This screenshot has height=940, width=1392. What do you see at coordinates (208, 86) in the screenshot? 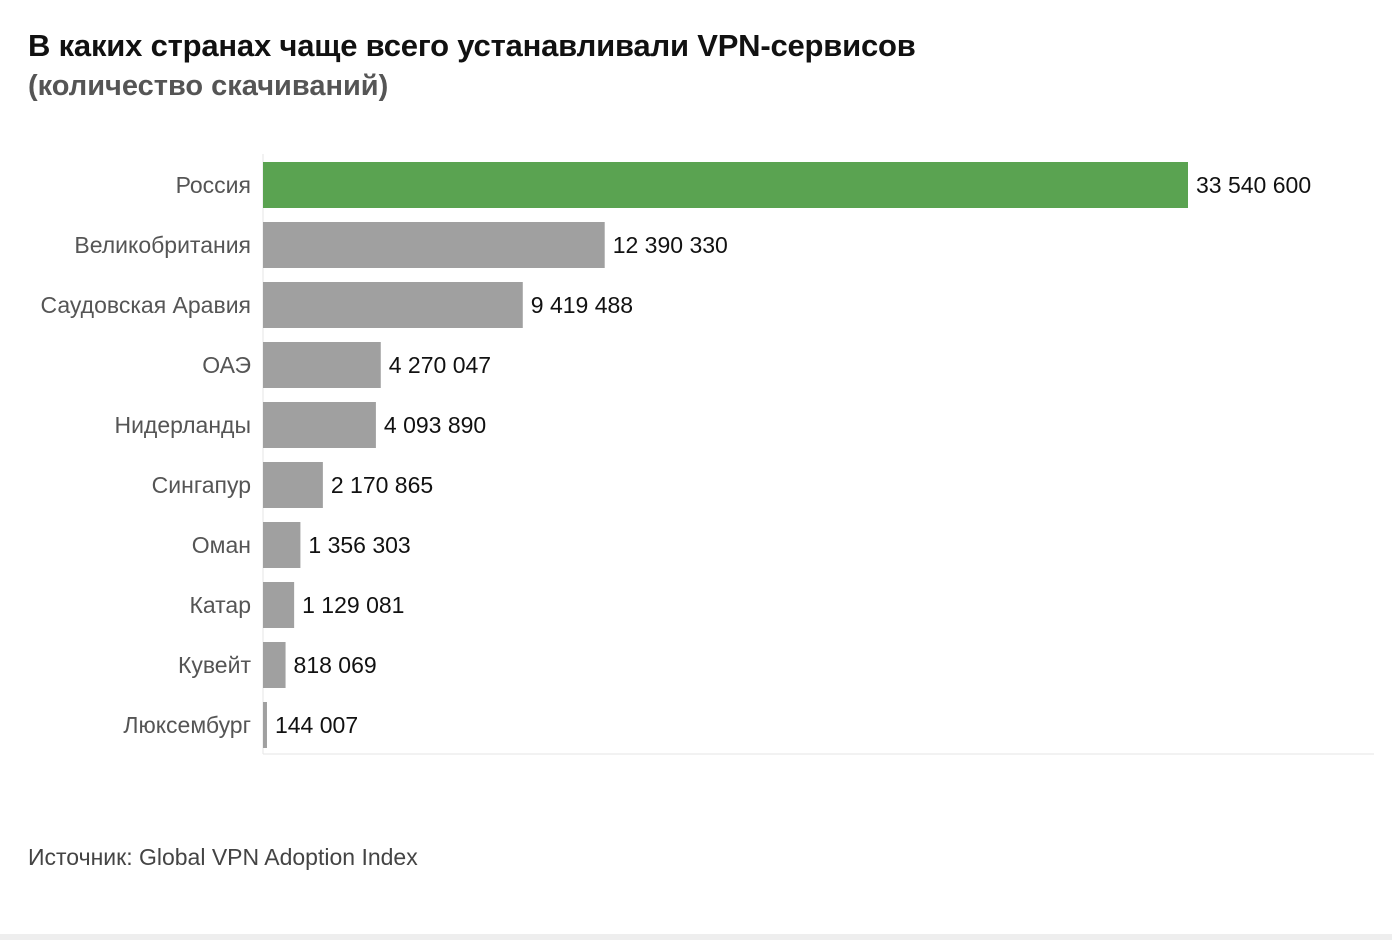
I see `chart-subtitle: (количество скачиваний)` at bounding box center [208, 86].